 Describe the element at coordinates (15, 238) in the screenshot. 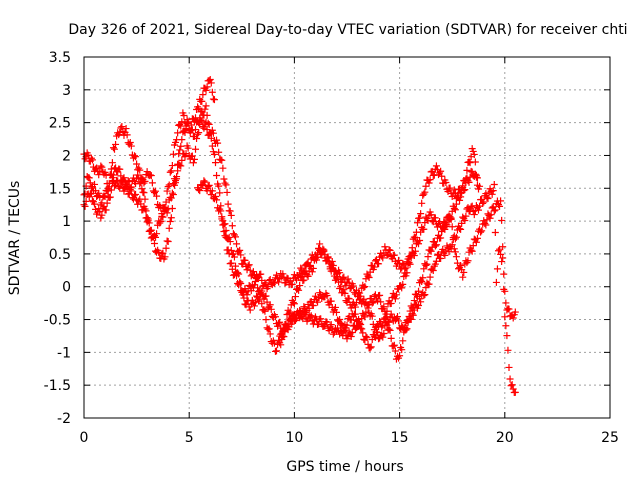

I see `y-axis-label: SDTVAR / TECUs` at that location.